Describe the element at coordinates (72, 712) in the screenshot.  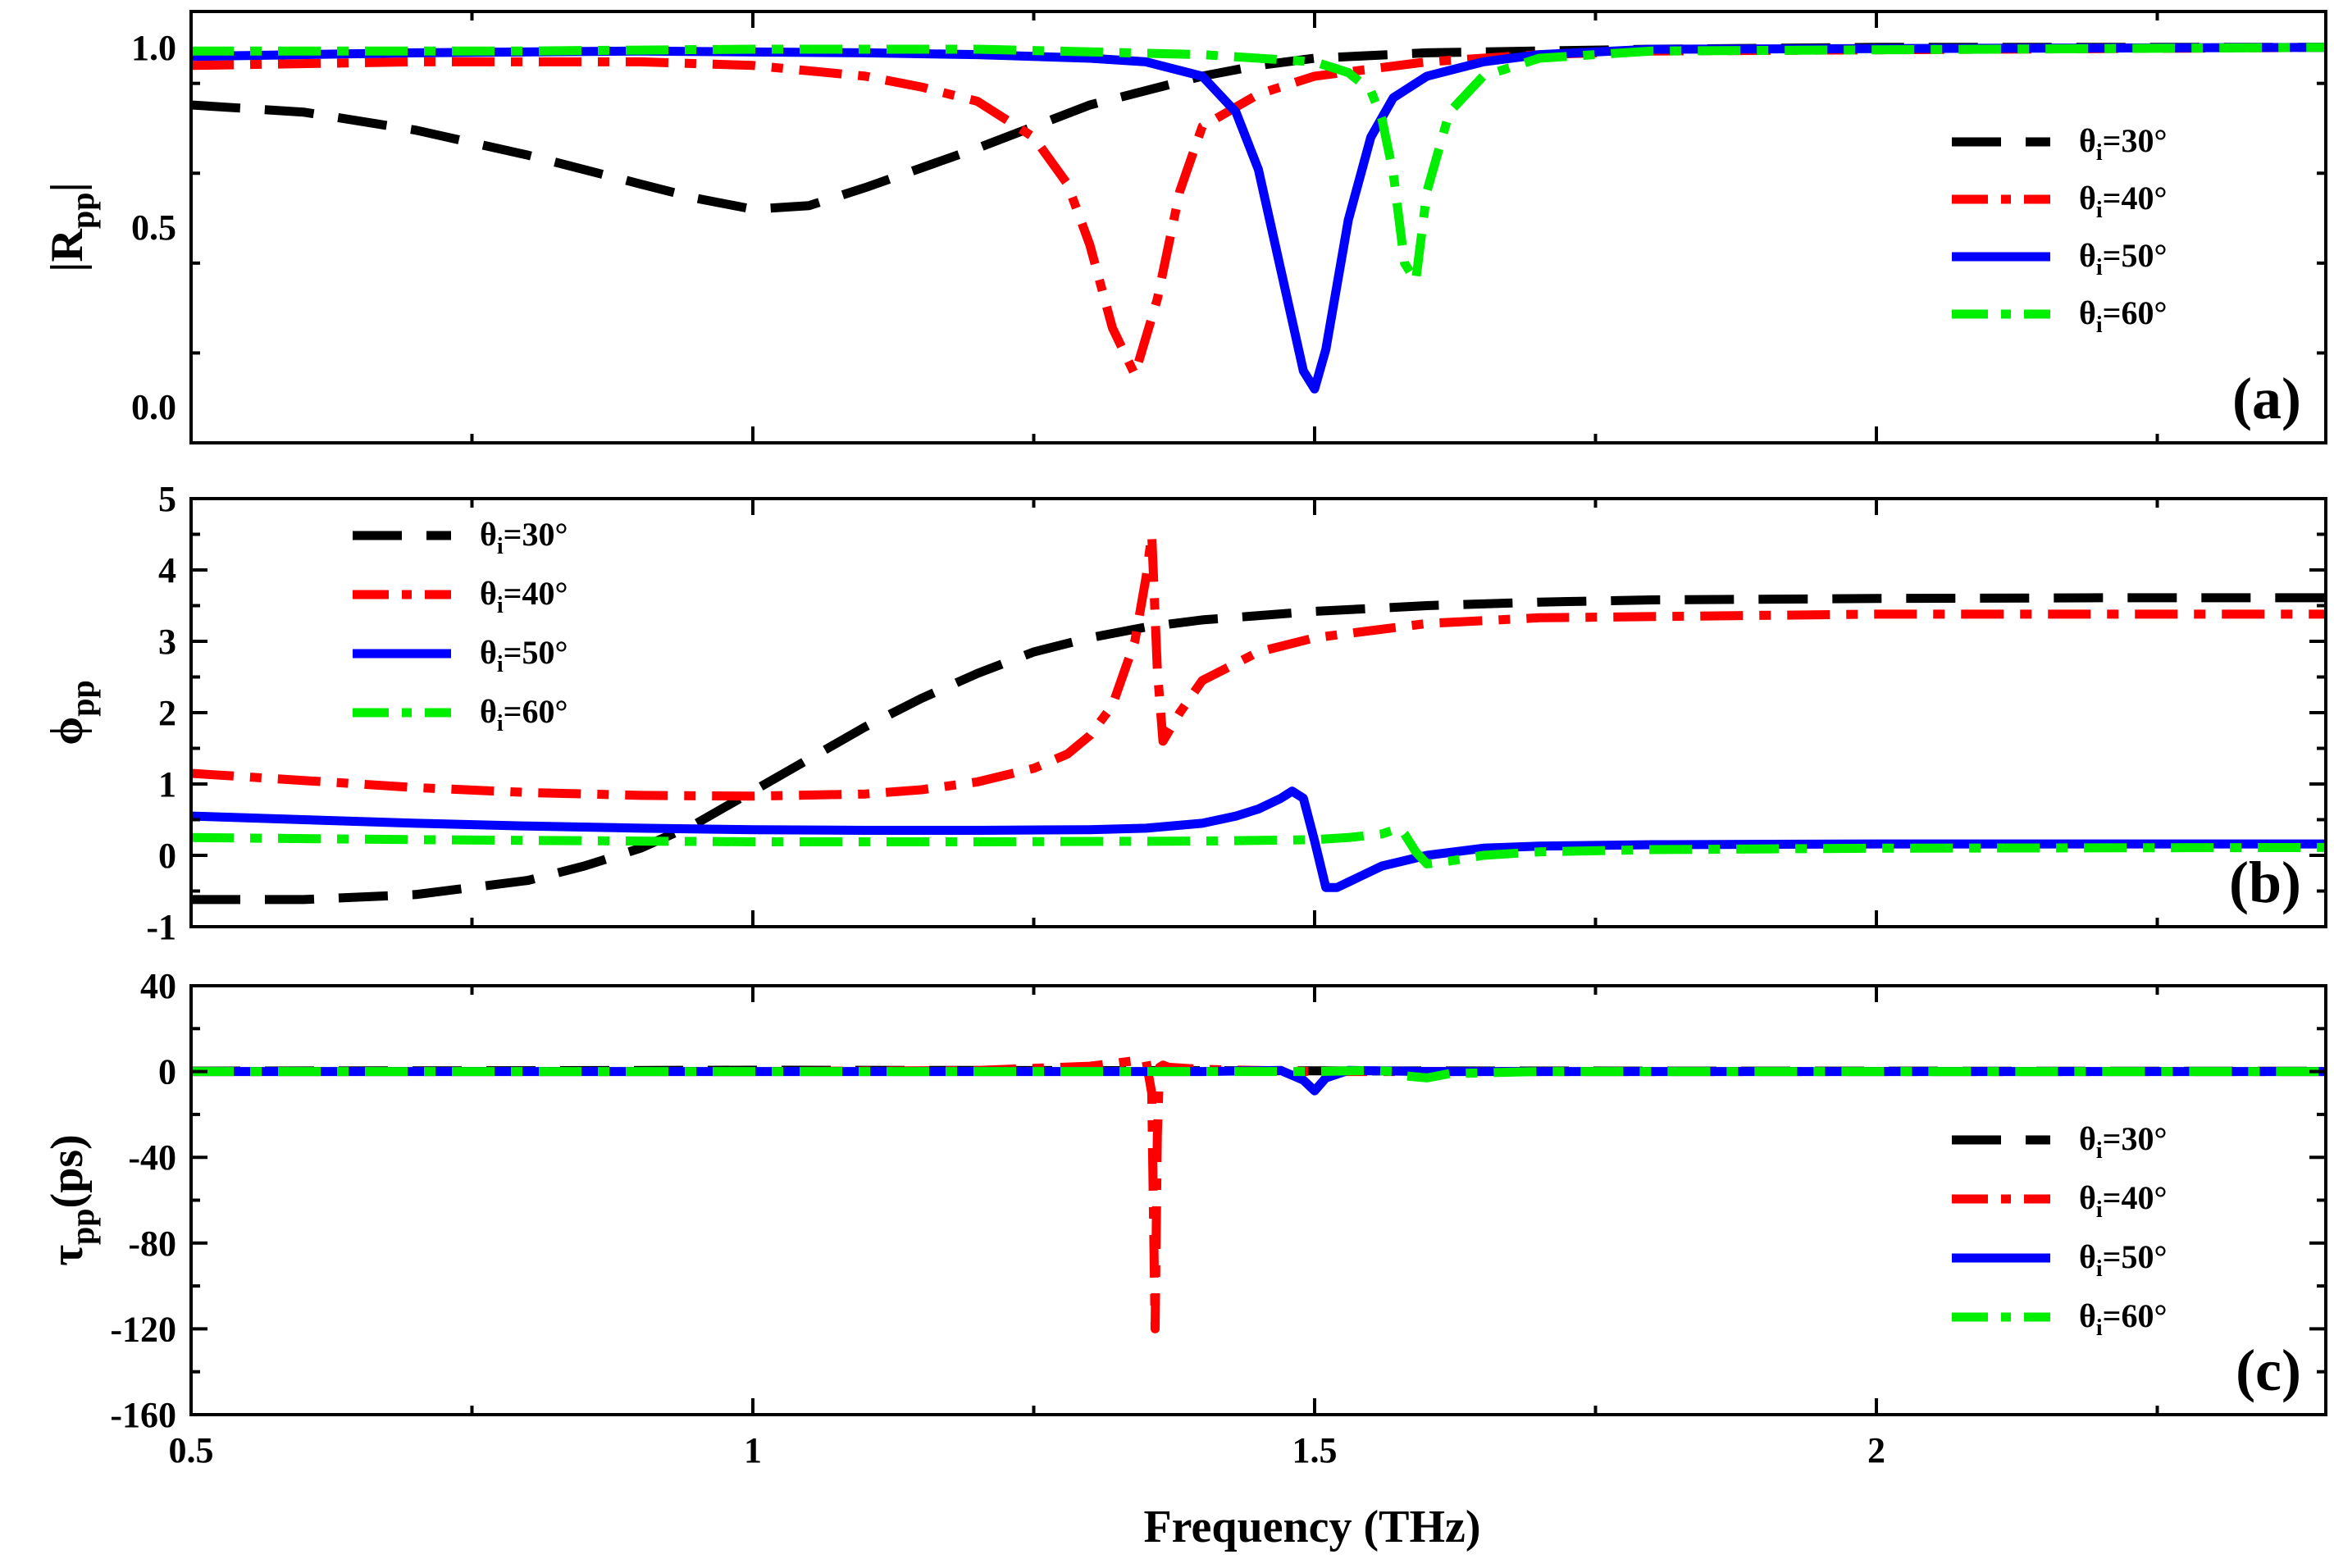
I see `y-axis-title: ϕpp` at that location.